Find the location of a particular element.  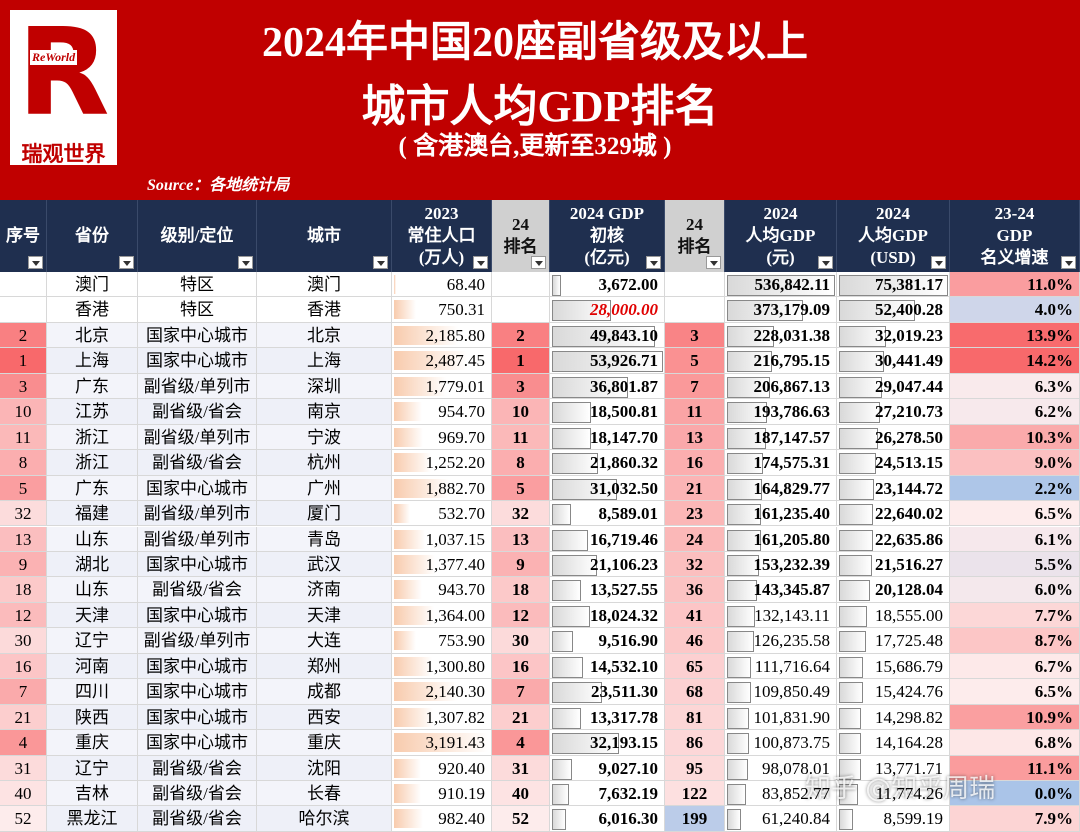

table-cell: 8,589.01 is located at coordinates (607, 514).